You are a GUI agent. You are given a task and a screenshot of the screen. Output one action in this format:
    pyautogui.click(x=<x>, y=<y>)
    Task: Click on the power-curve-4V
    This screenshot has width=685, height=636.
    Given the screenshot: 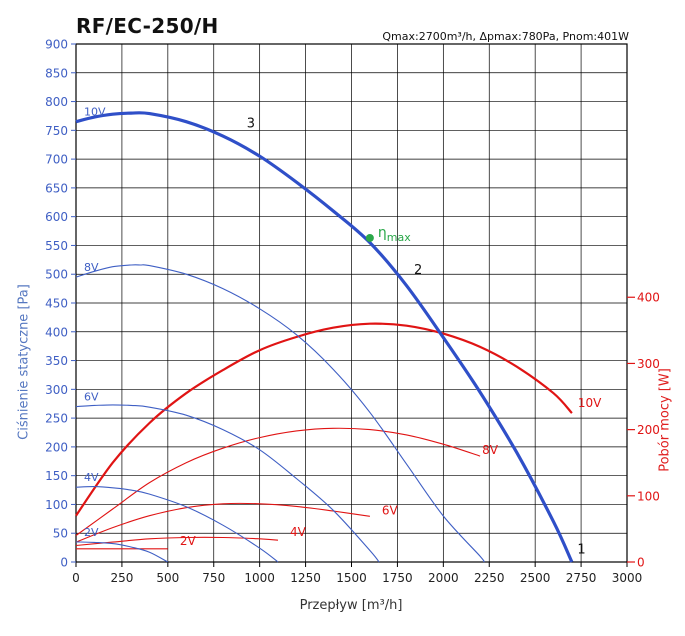 What is the action you would take?
    pyautogui.click(x=177, y=541)
    